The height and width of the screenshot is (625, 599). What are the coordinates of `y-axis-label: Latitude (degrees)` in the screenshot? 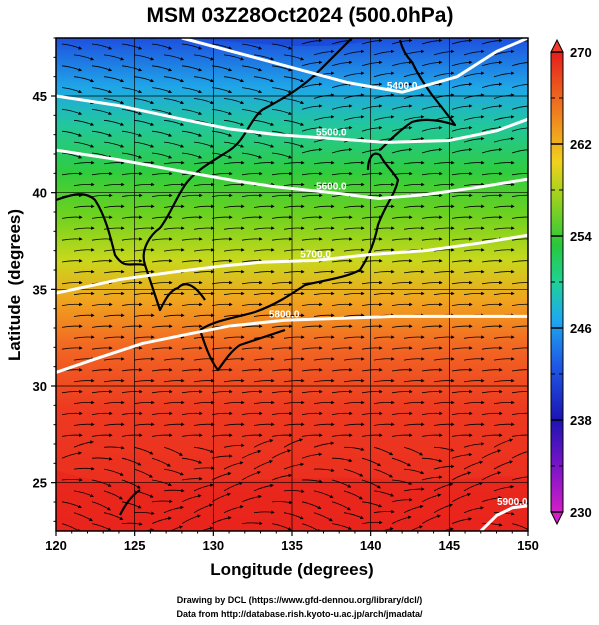 It's located at (14, 285).